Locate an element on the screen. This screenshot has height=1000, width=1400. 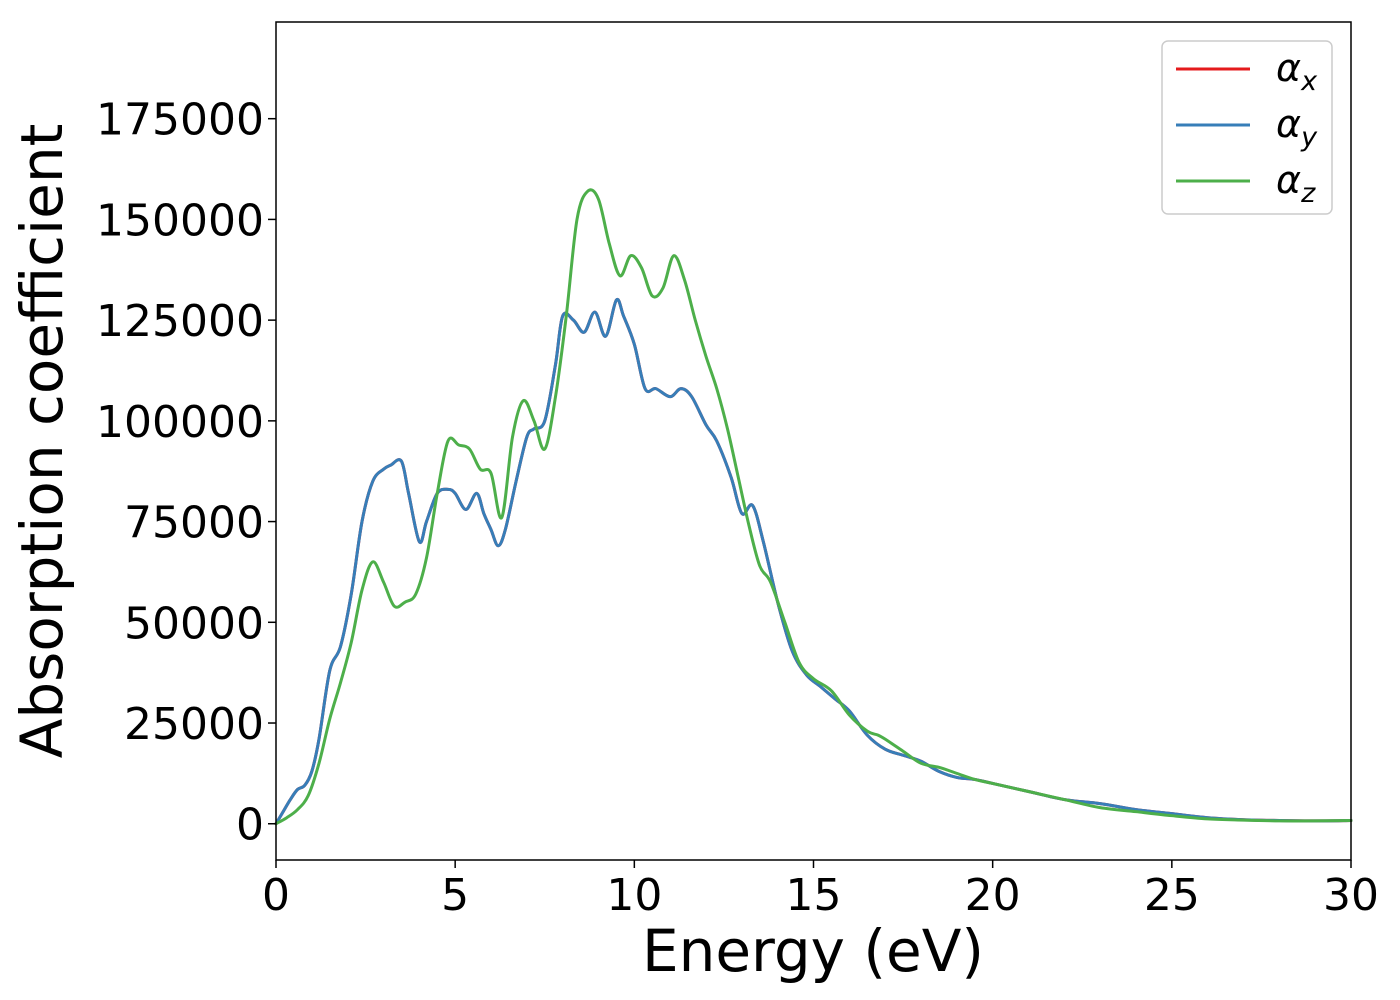
y-tick-label: 100000 is located at coordinates (180, 422).